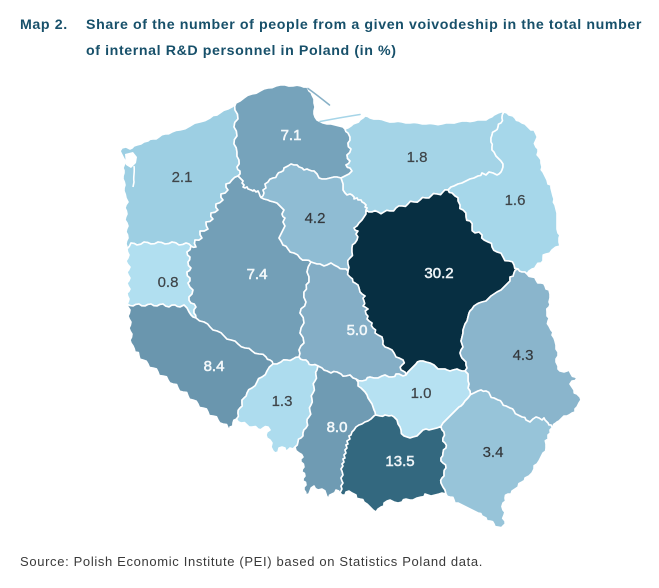  I want to click on svg-text: 13.5, so click(399, 461).